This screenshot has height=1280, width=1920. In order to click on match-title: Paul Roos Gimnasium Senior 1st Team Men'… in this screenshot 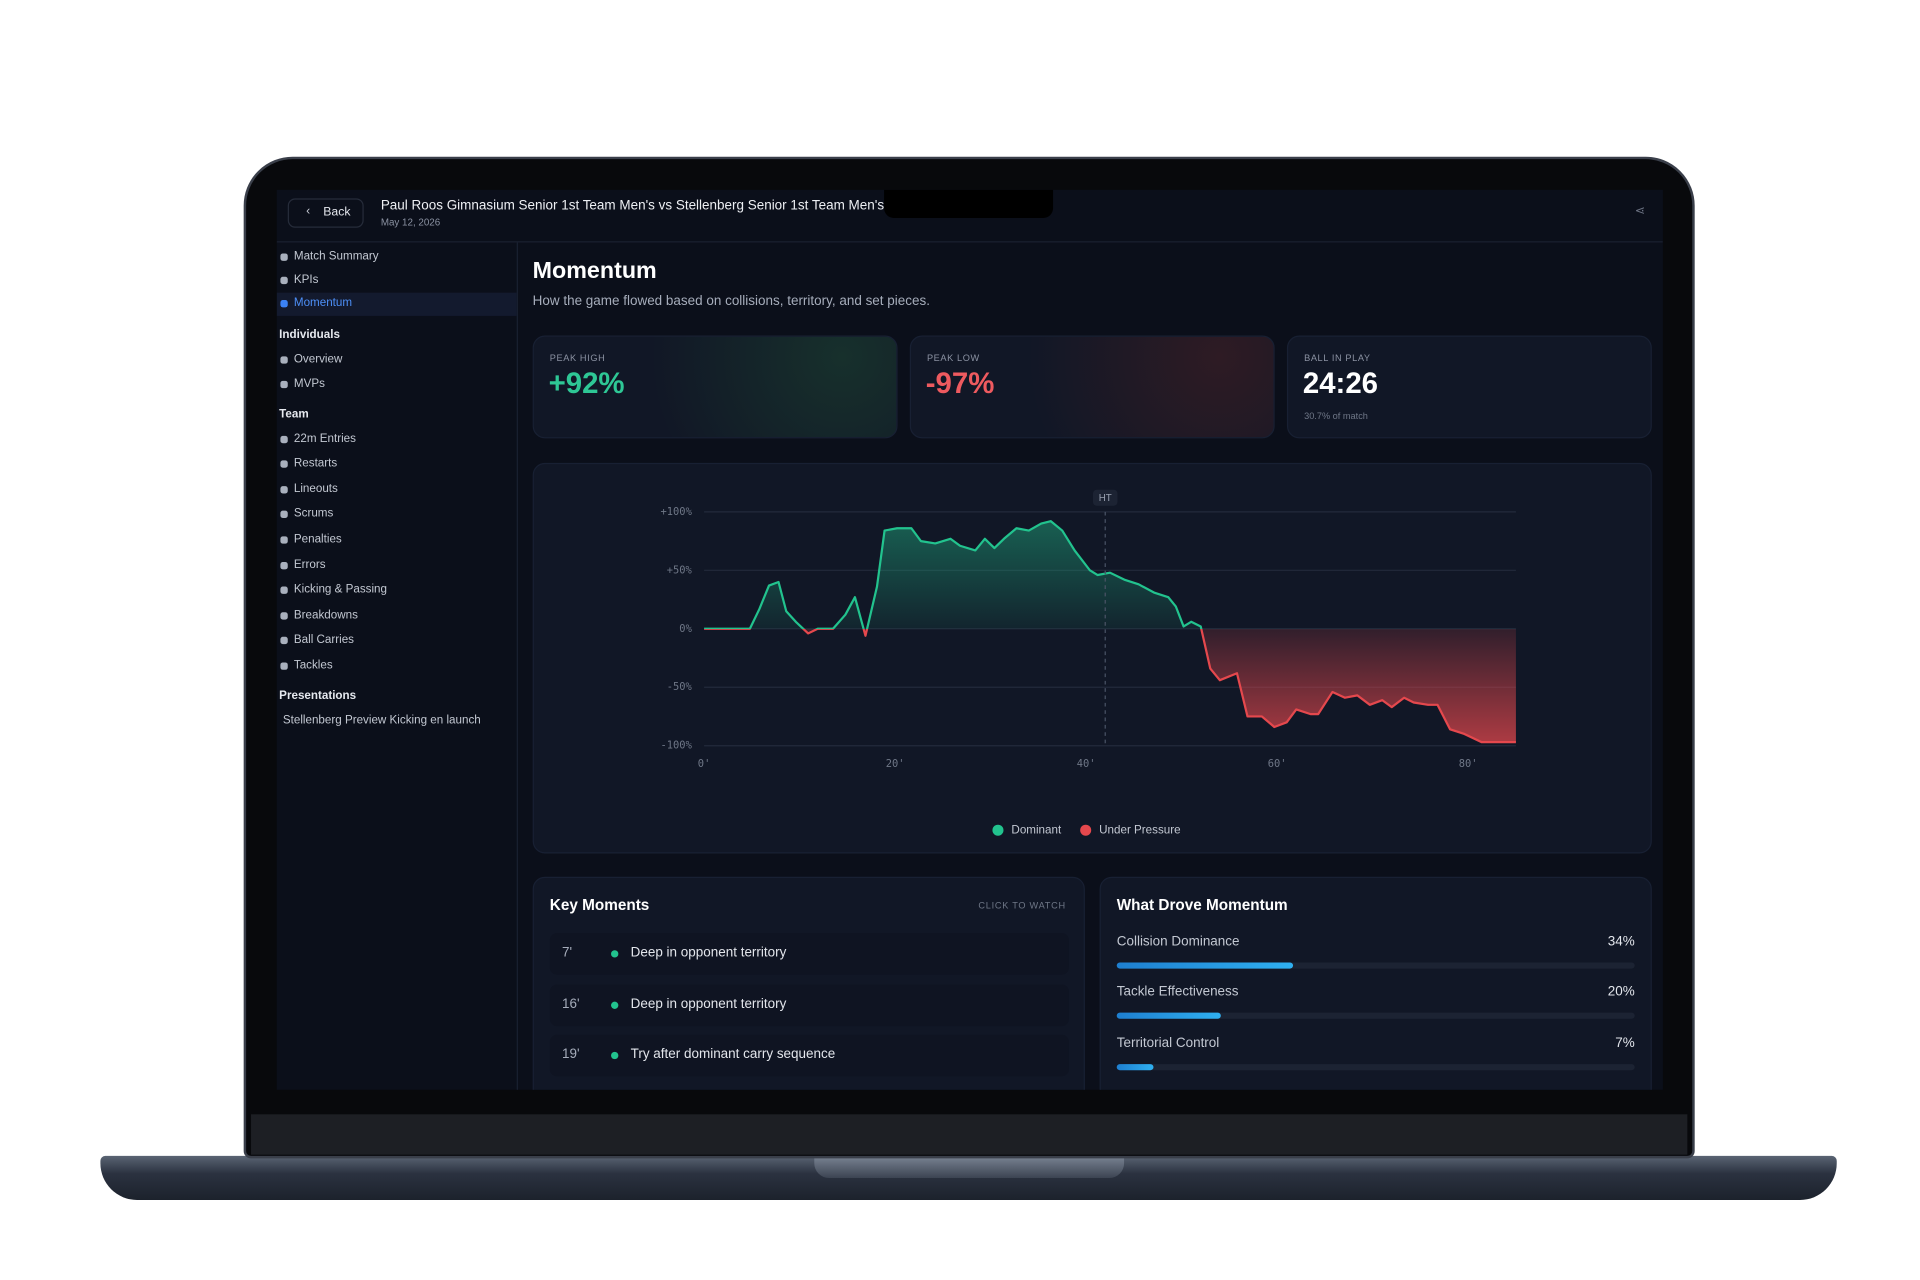, I will do `click(632, 206)`.